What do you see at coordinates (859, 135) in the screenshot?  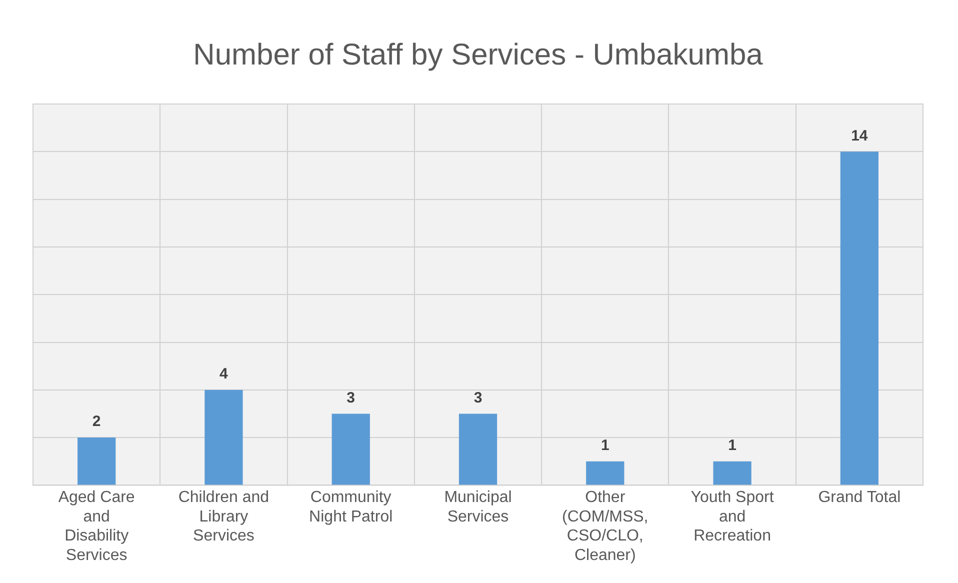 I see `data-label: 14` at bounding box center [859, 135].